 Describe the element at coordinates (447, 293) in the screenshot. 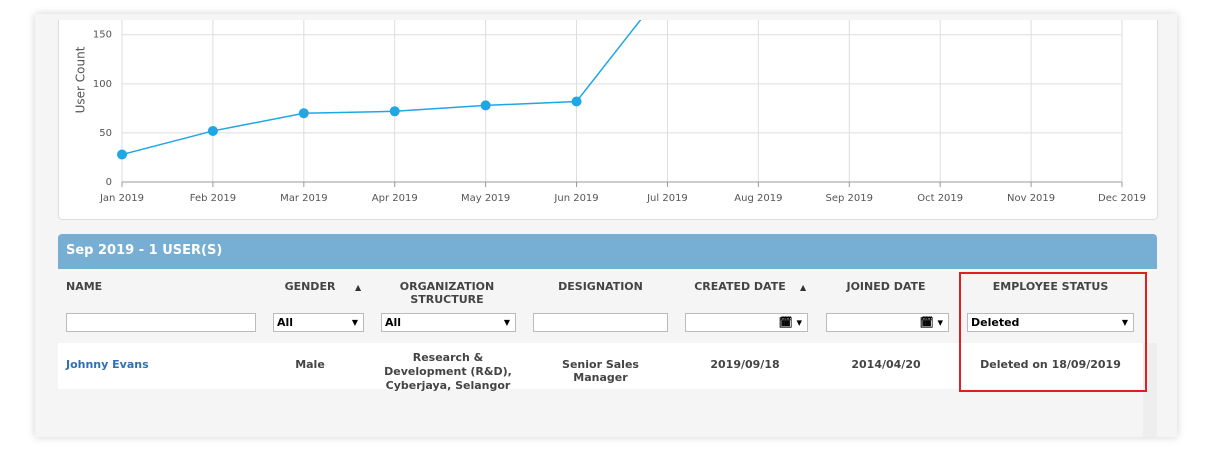

I see `column-header: ORGANIZATION STRUCTURE` at that location.